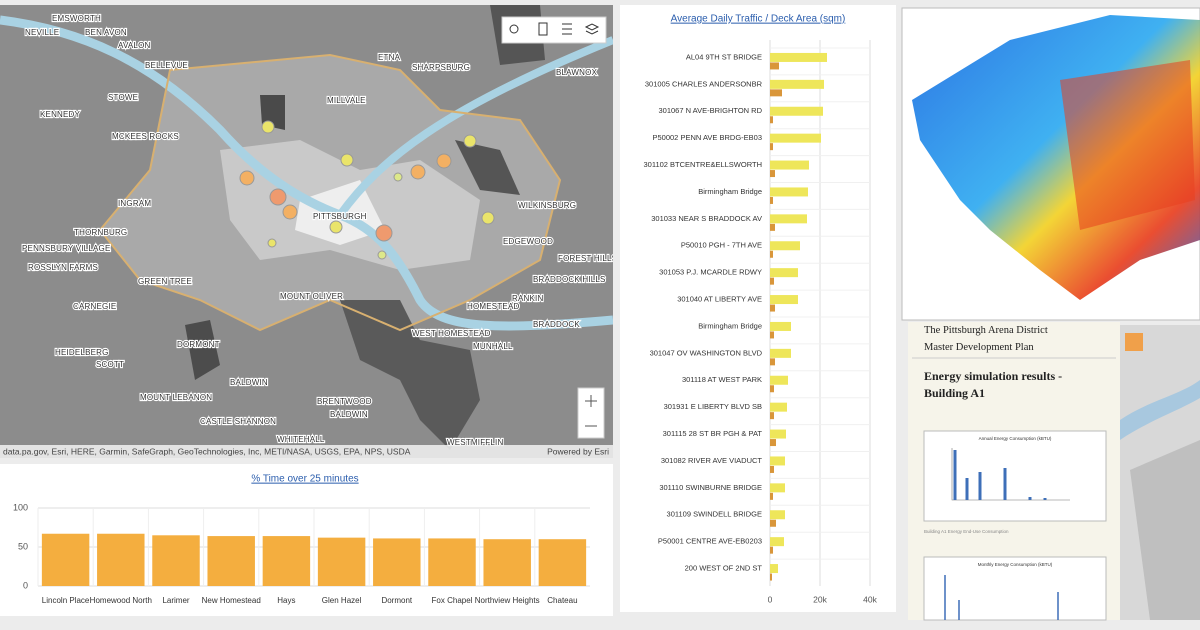 The width and height of the screenshot is (1200, 630). I want to click on place-label: WESTMIFFLIN, so click(475, 442).